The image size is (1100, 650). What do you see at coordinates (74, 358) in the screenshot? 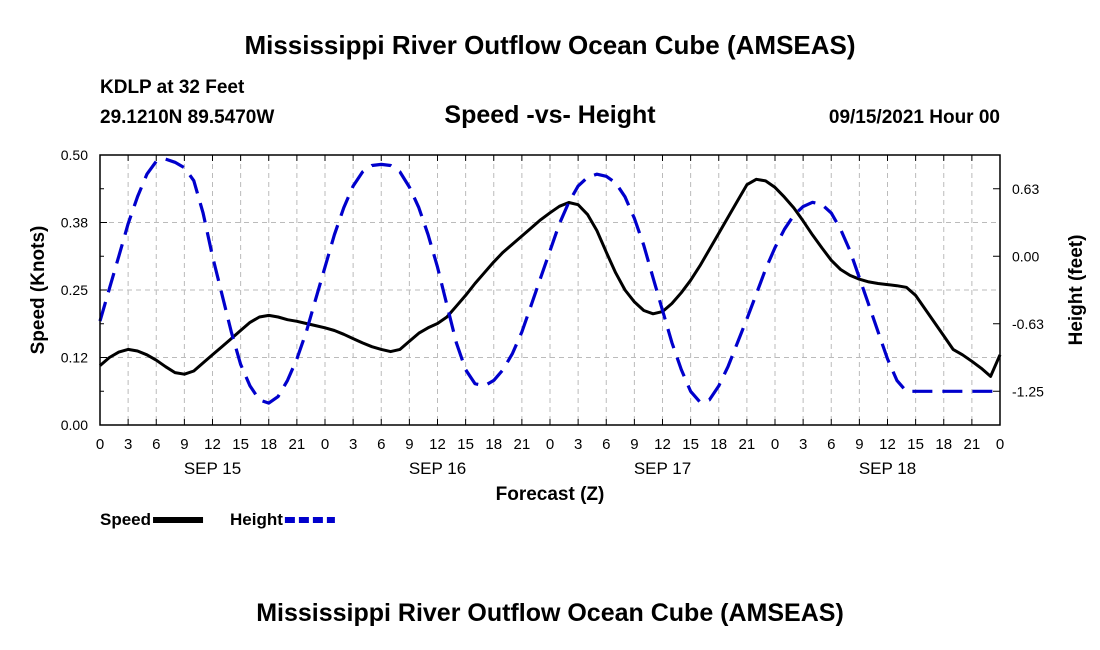
I see `y-left-tick-label: 0.12` at bounding box center [74, 358].